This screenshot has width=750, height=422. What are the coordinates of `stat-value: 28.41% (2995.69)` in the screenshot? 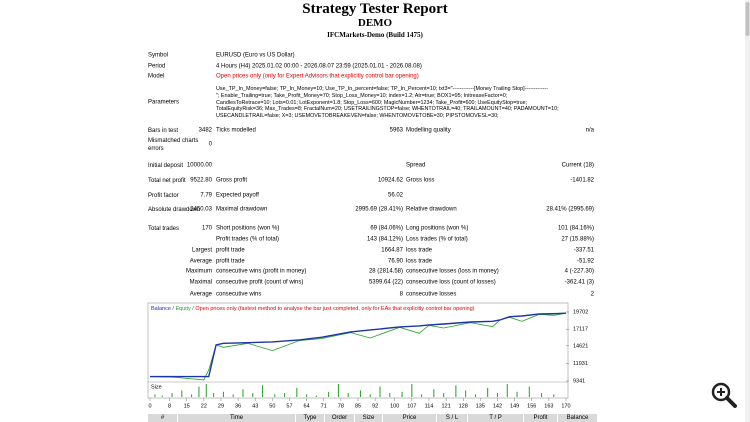 It's located at (570, 209).